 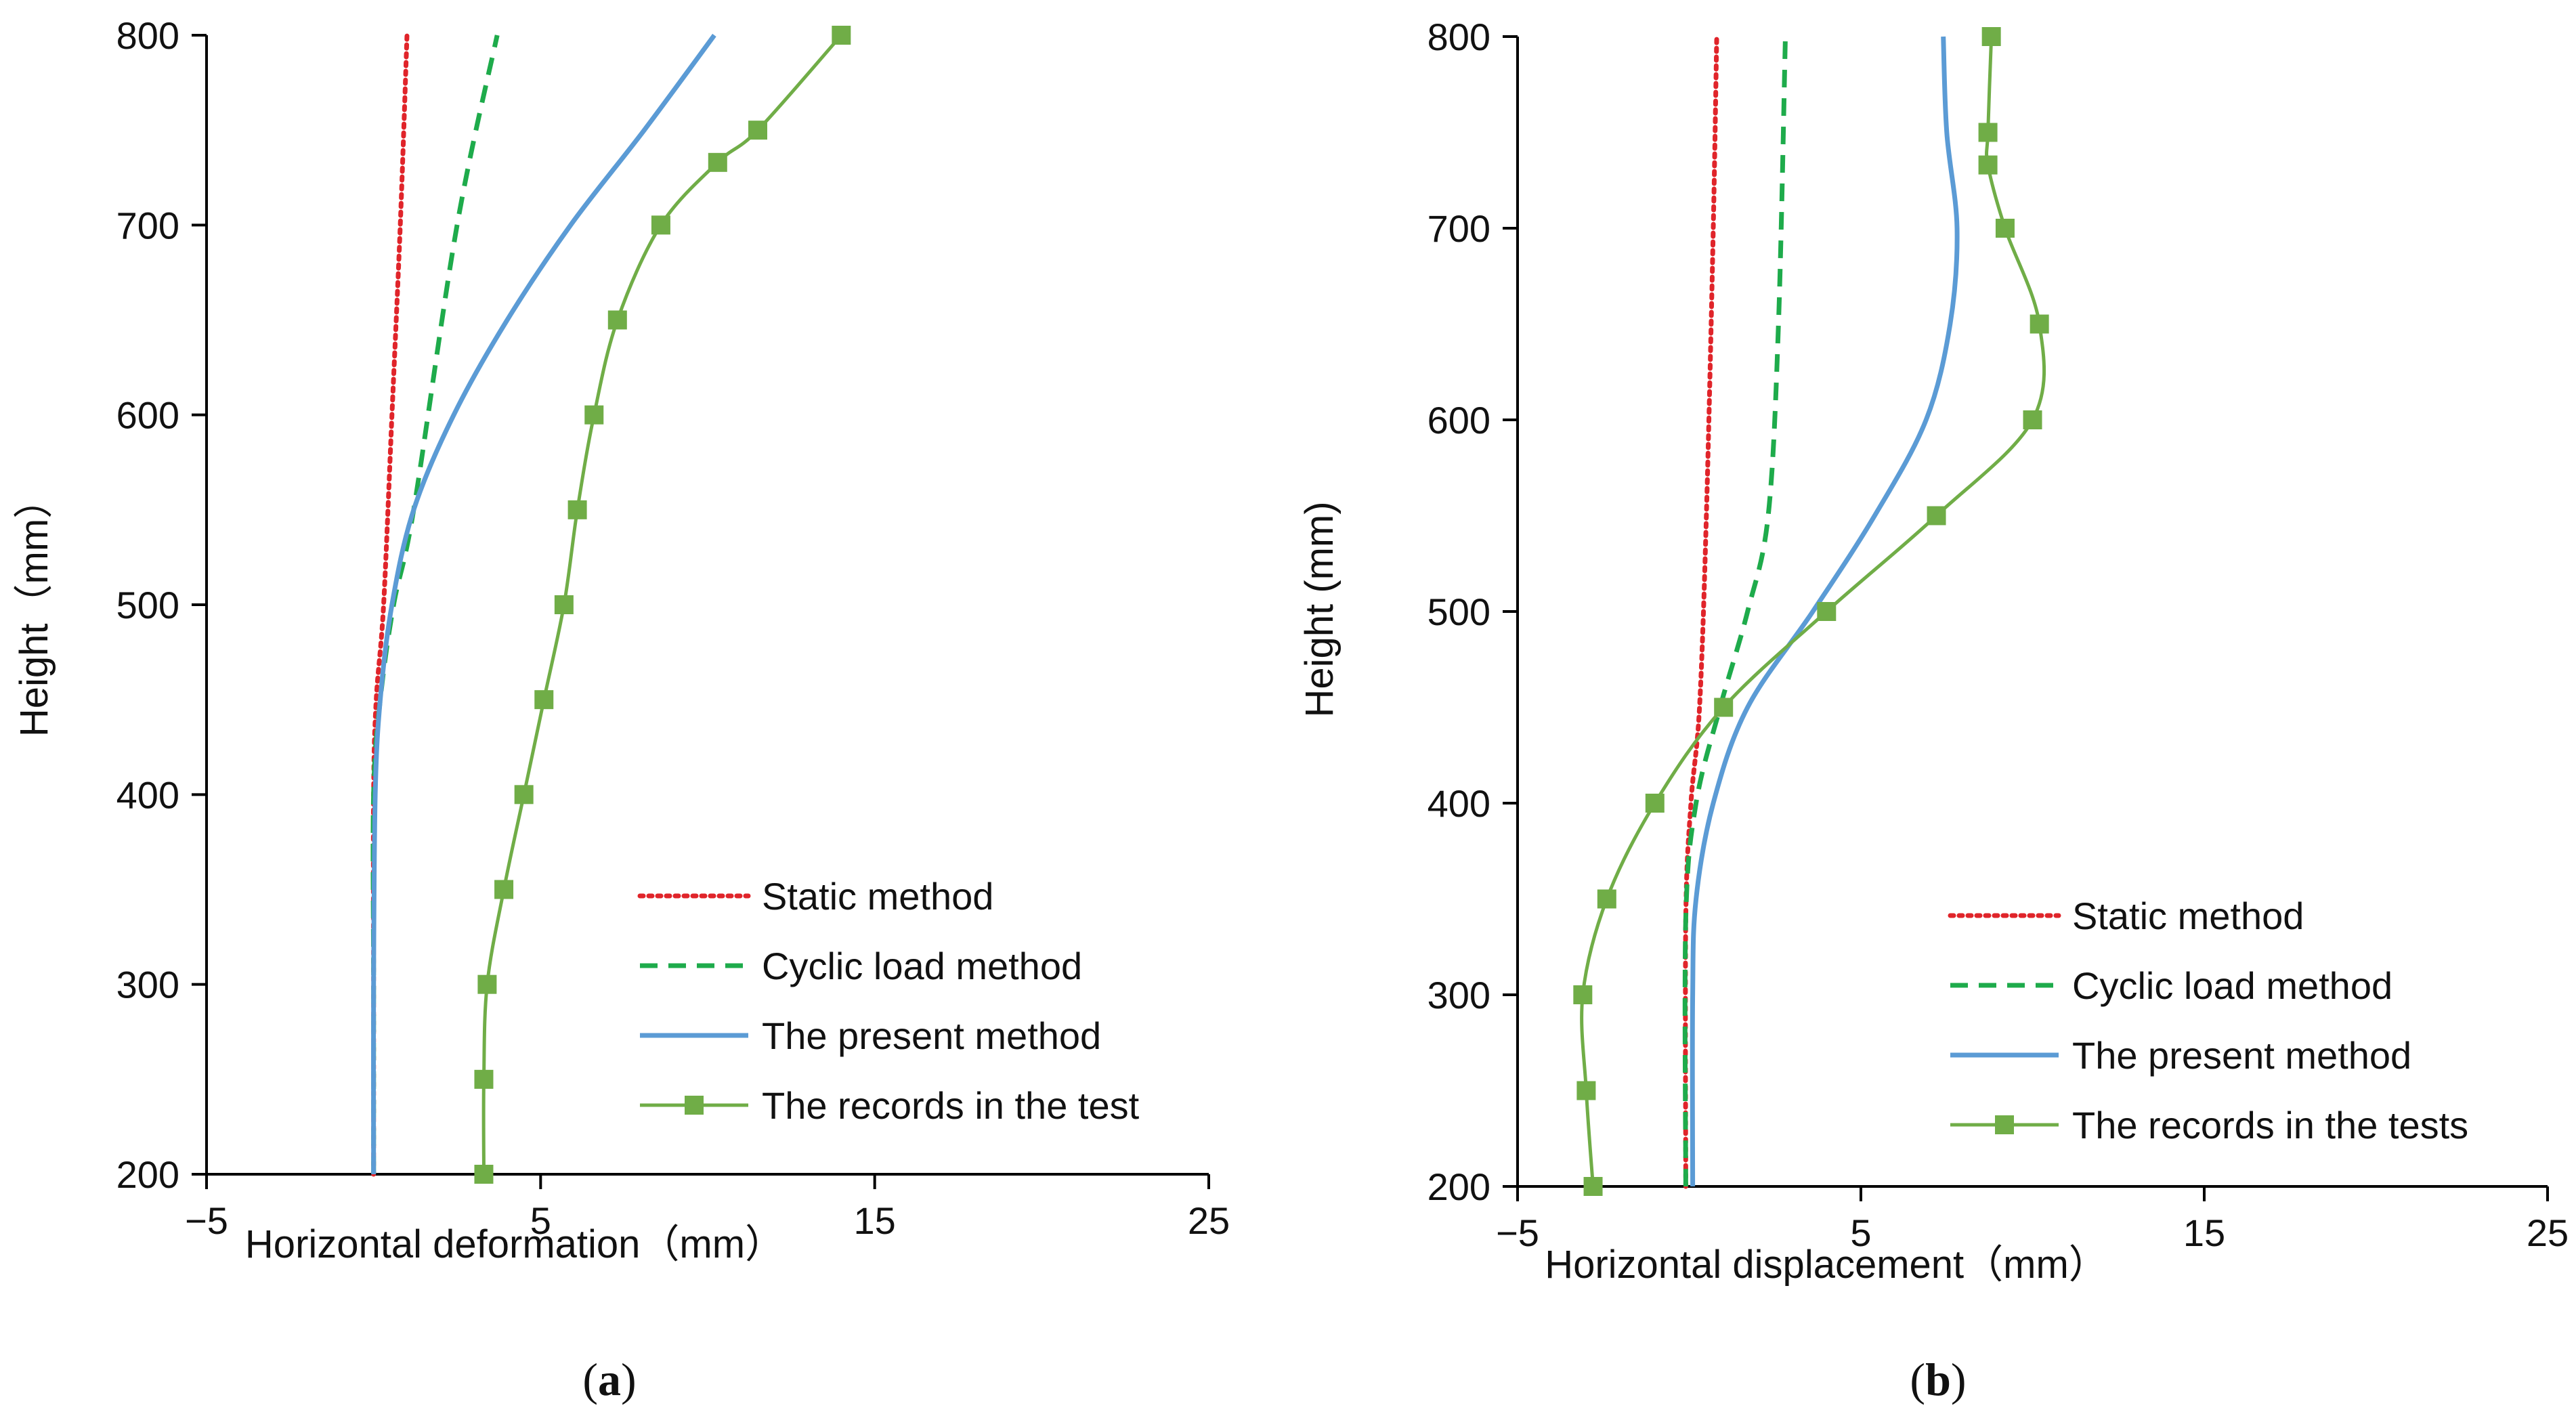 What do you see at coordinates (1517, 1232) in the screenshot?
I see `x-tick-label-b: −5` at bounding box center [1517, 1232].